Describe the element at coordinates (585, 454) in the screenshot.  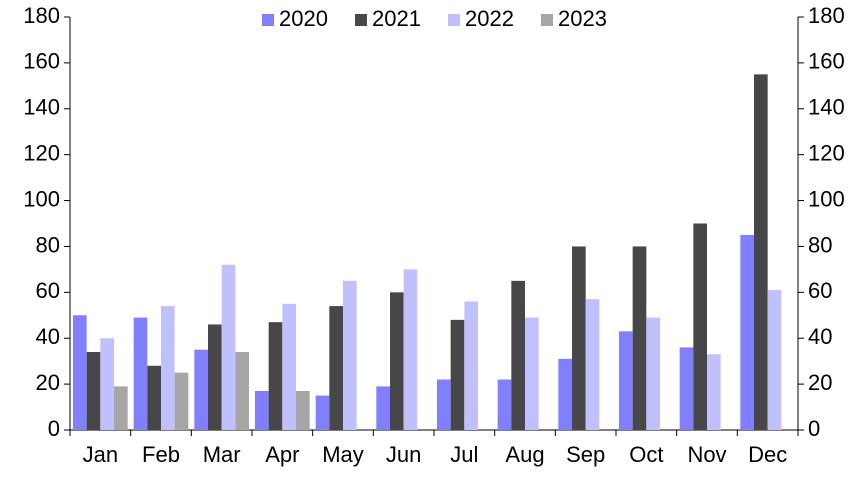
I see `x-tick-label: Sep` at that location.